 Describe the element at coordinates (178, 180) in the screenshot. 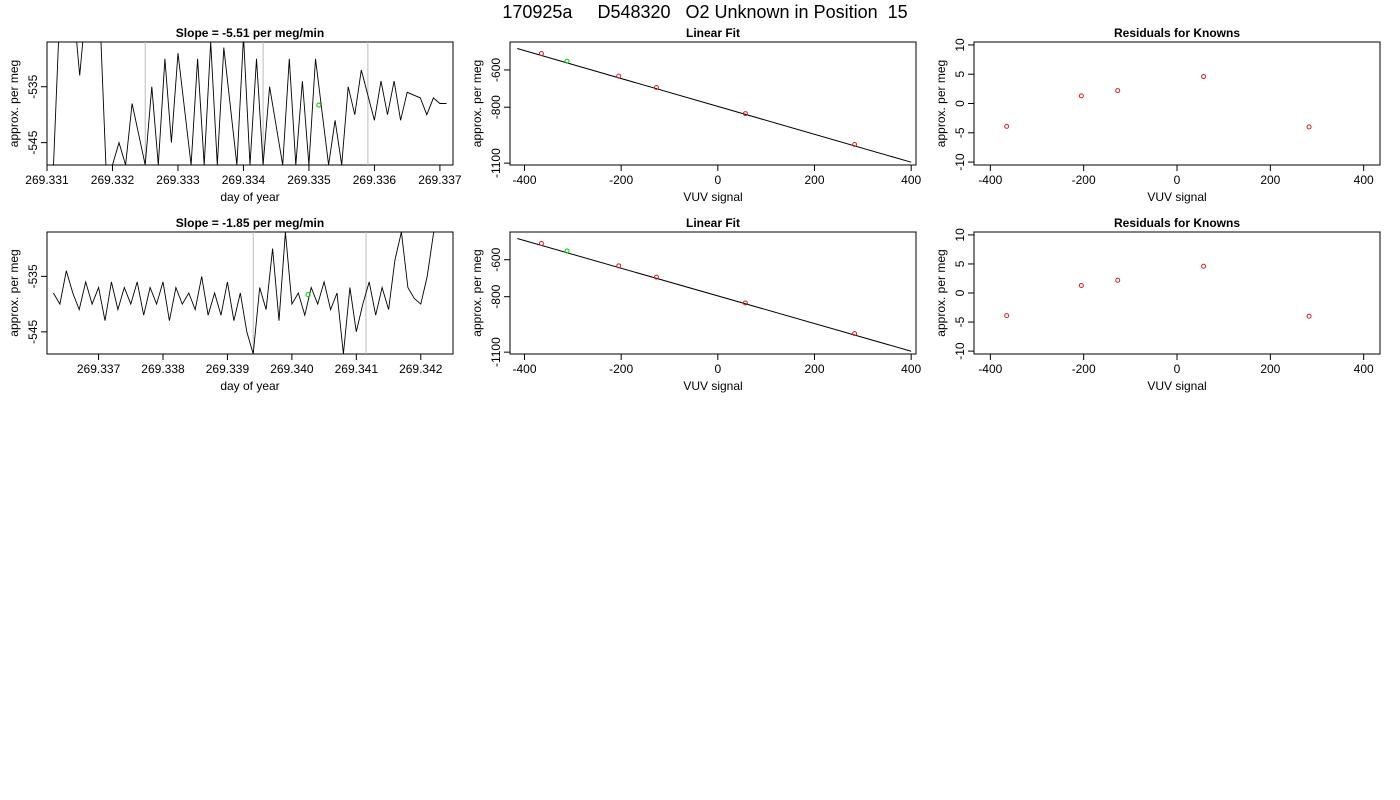

I see `x-tick-label: 269.333` at that location.